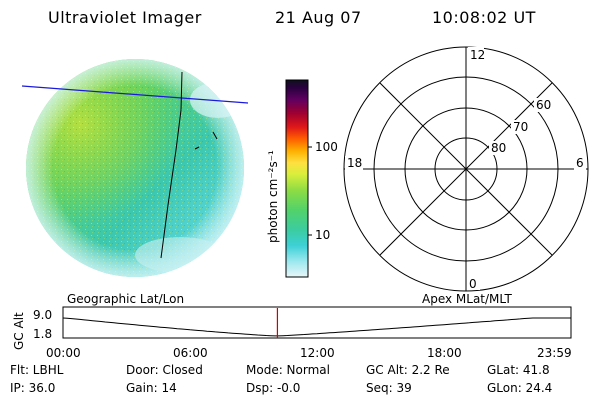 The image size is (600, 400). I want to click on bright-limb-patch, so click(217, 100).